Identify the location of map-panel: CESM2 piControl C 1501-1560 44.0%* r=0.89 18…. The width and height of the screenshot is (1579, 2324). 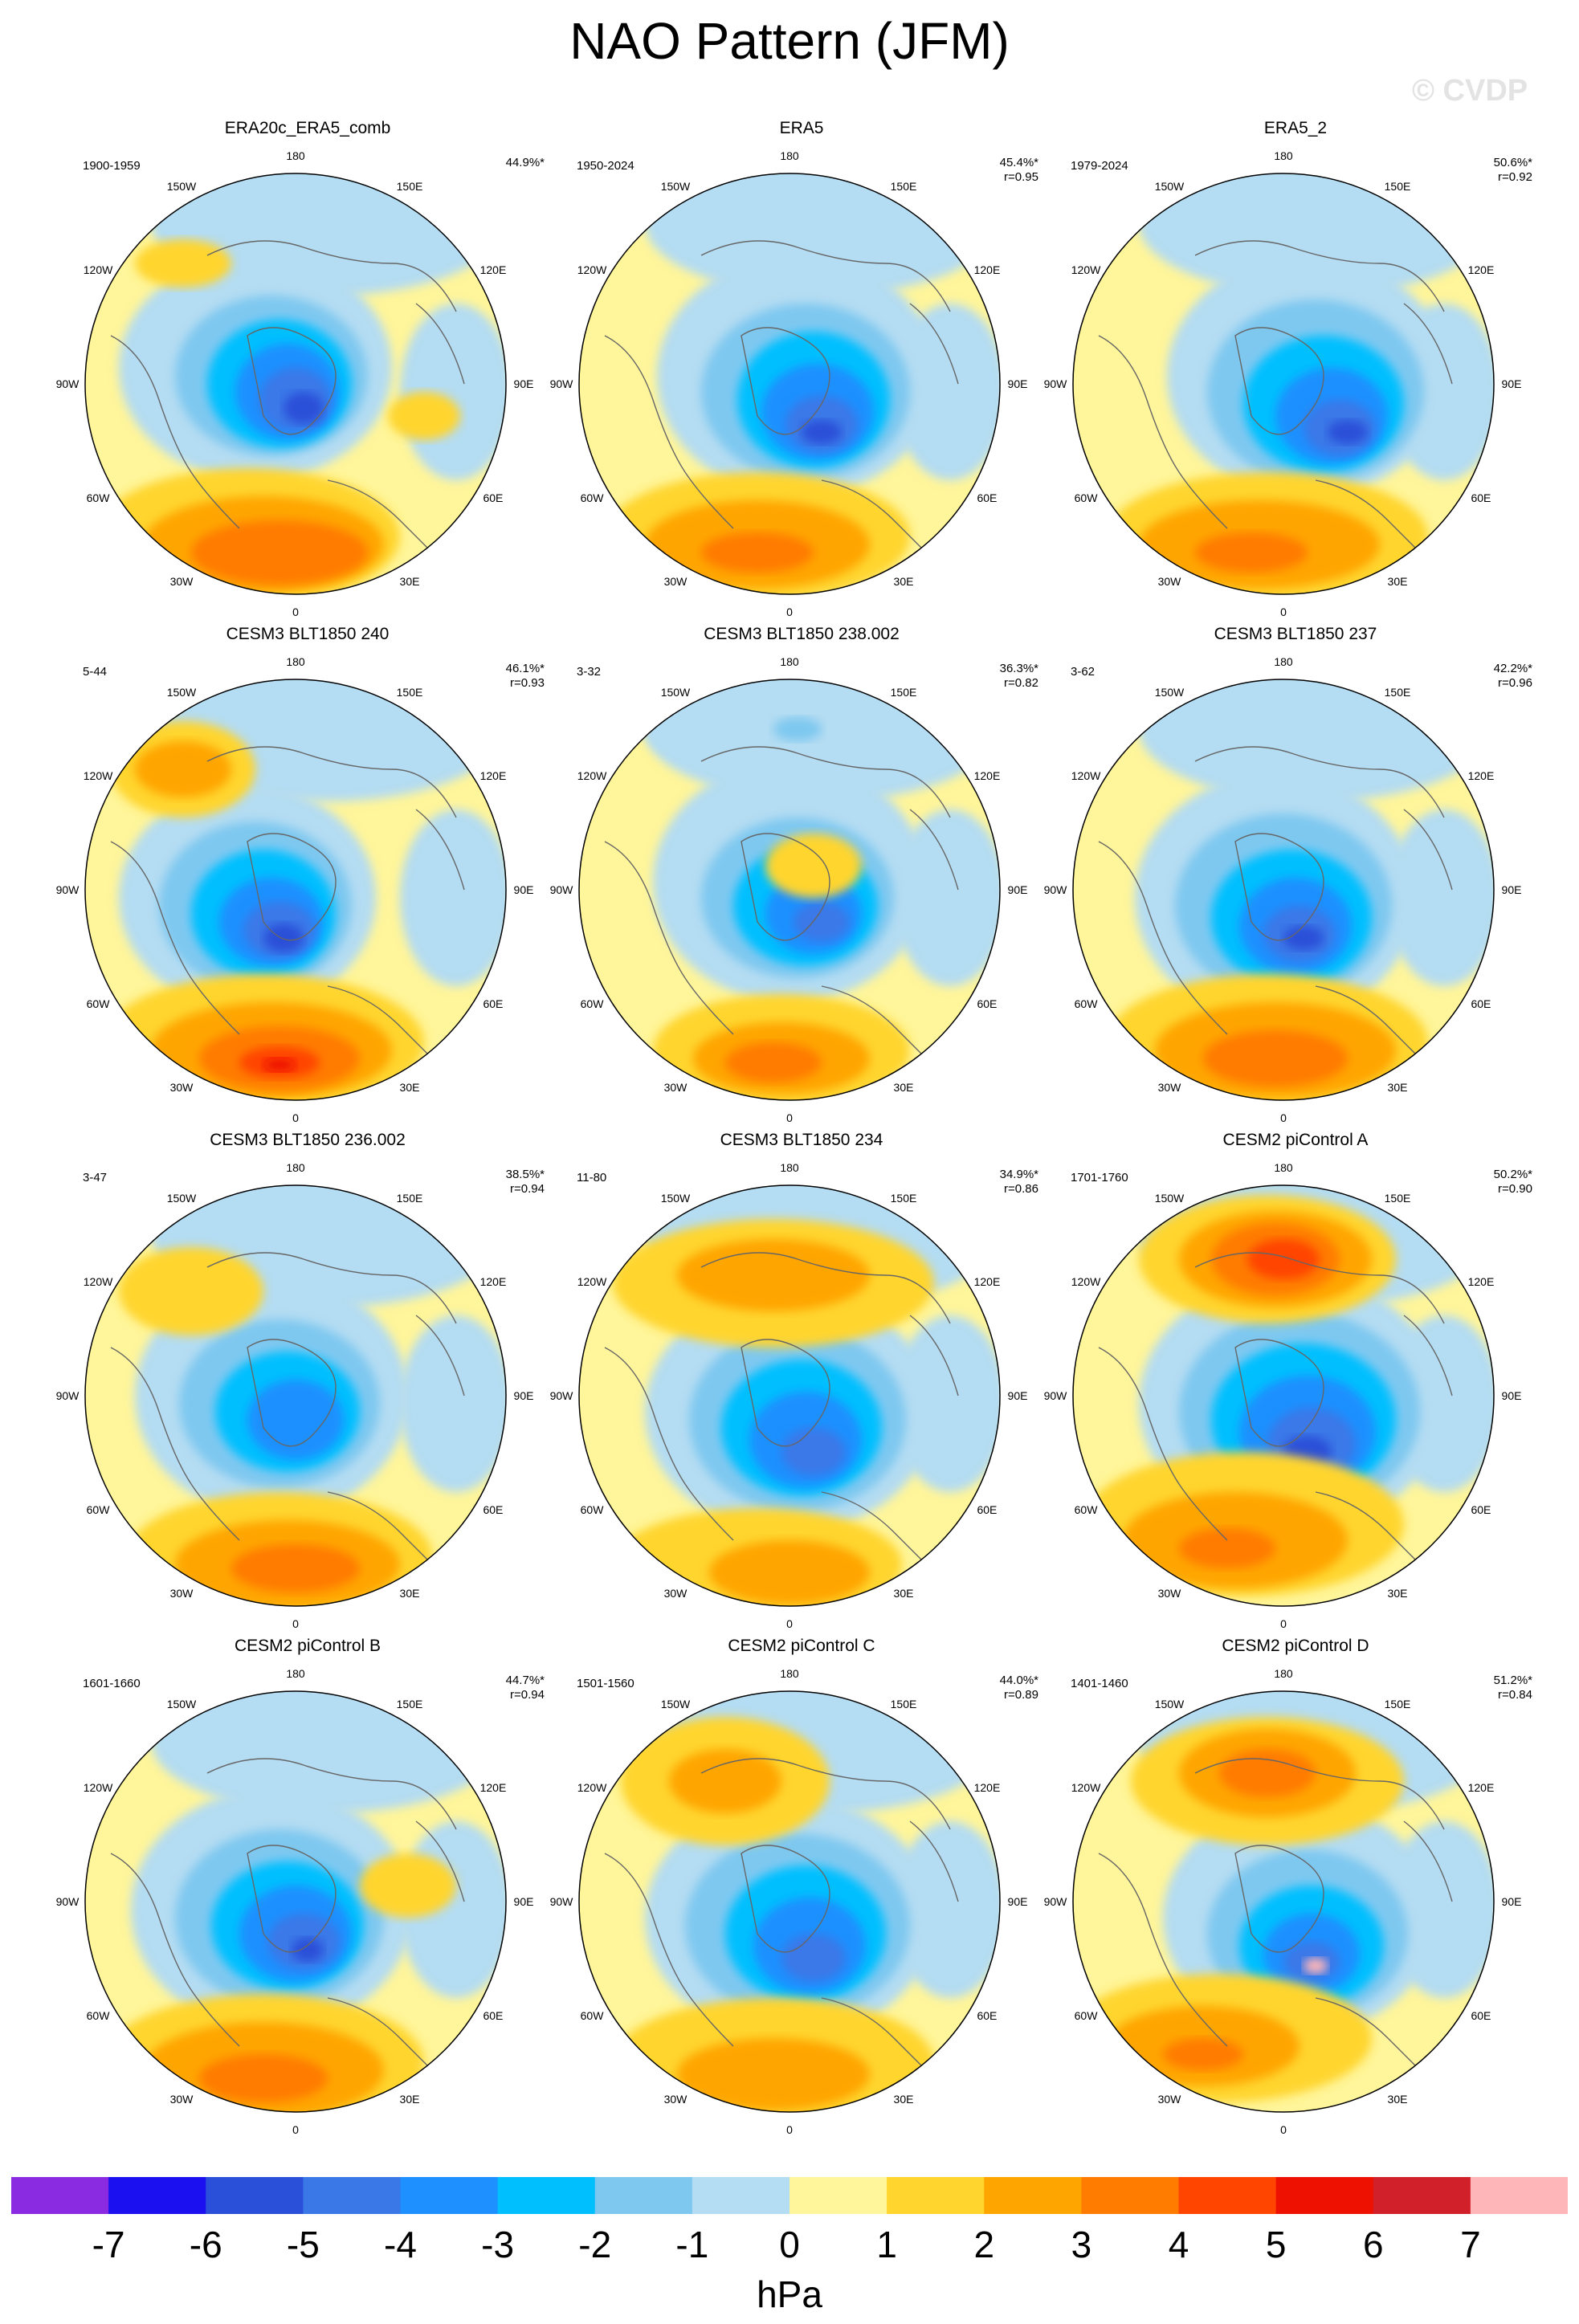
(802, 1887).